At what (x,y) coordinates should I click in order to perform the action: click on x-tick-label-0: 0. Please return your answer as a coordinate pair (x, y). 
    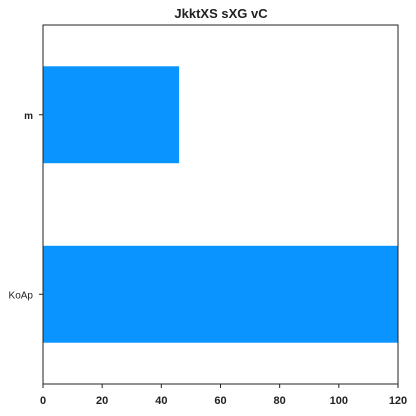
    Looking at the image, I should click on (43, 401).